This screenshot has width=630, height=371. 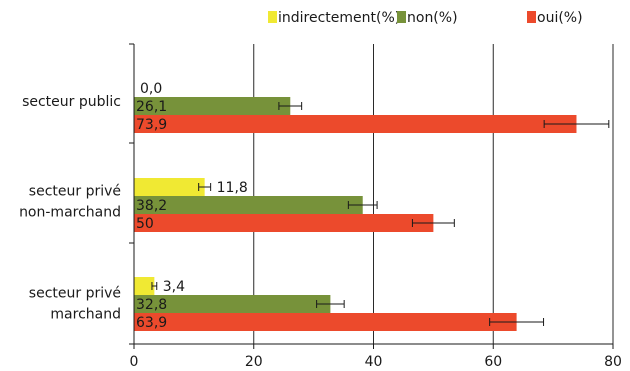 I want to click on bar-s1-c2, so click(x=232, y=304).